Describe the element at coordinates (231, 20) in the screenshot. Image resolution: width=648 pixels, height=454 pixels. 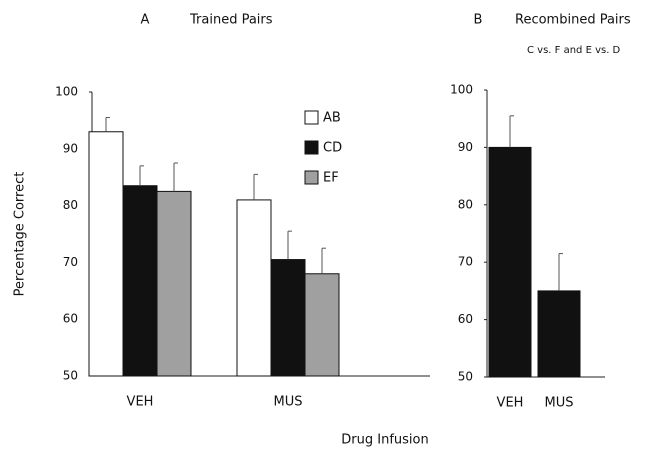
I see `panel-title: Trained Pairs` at that location.